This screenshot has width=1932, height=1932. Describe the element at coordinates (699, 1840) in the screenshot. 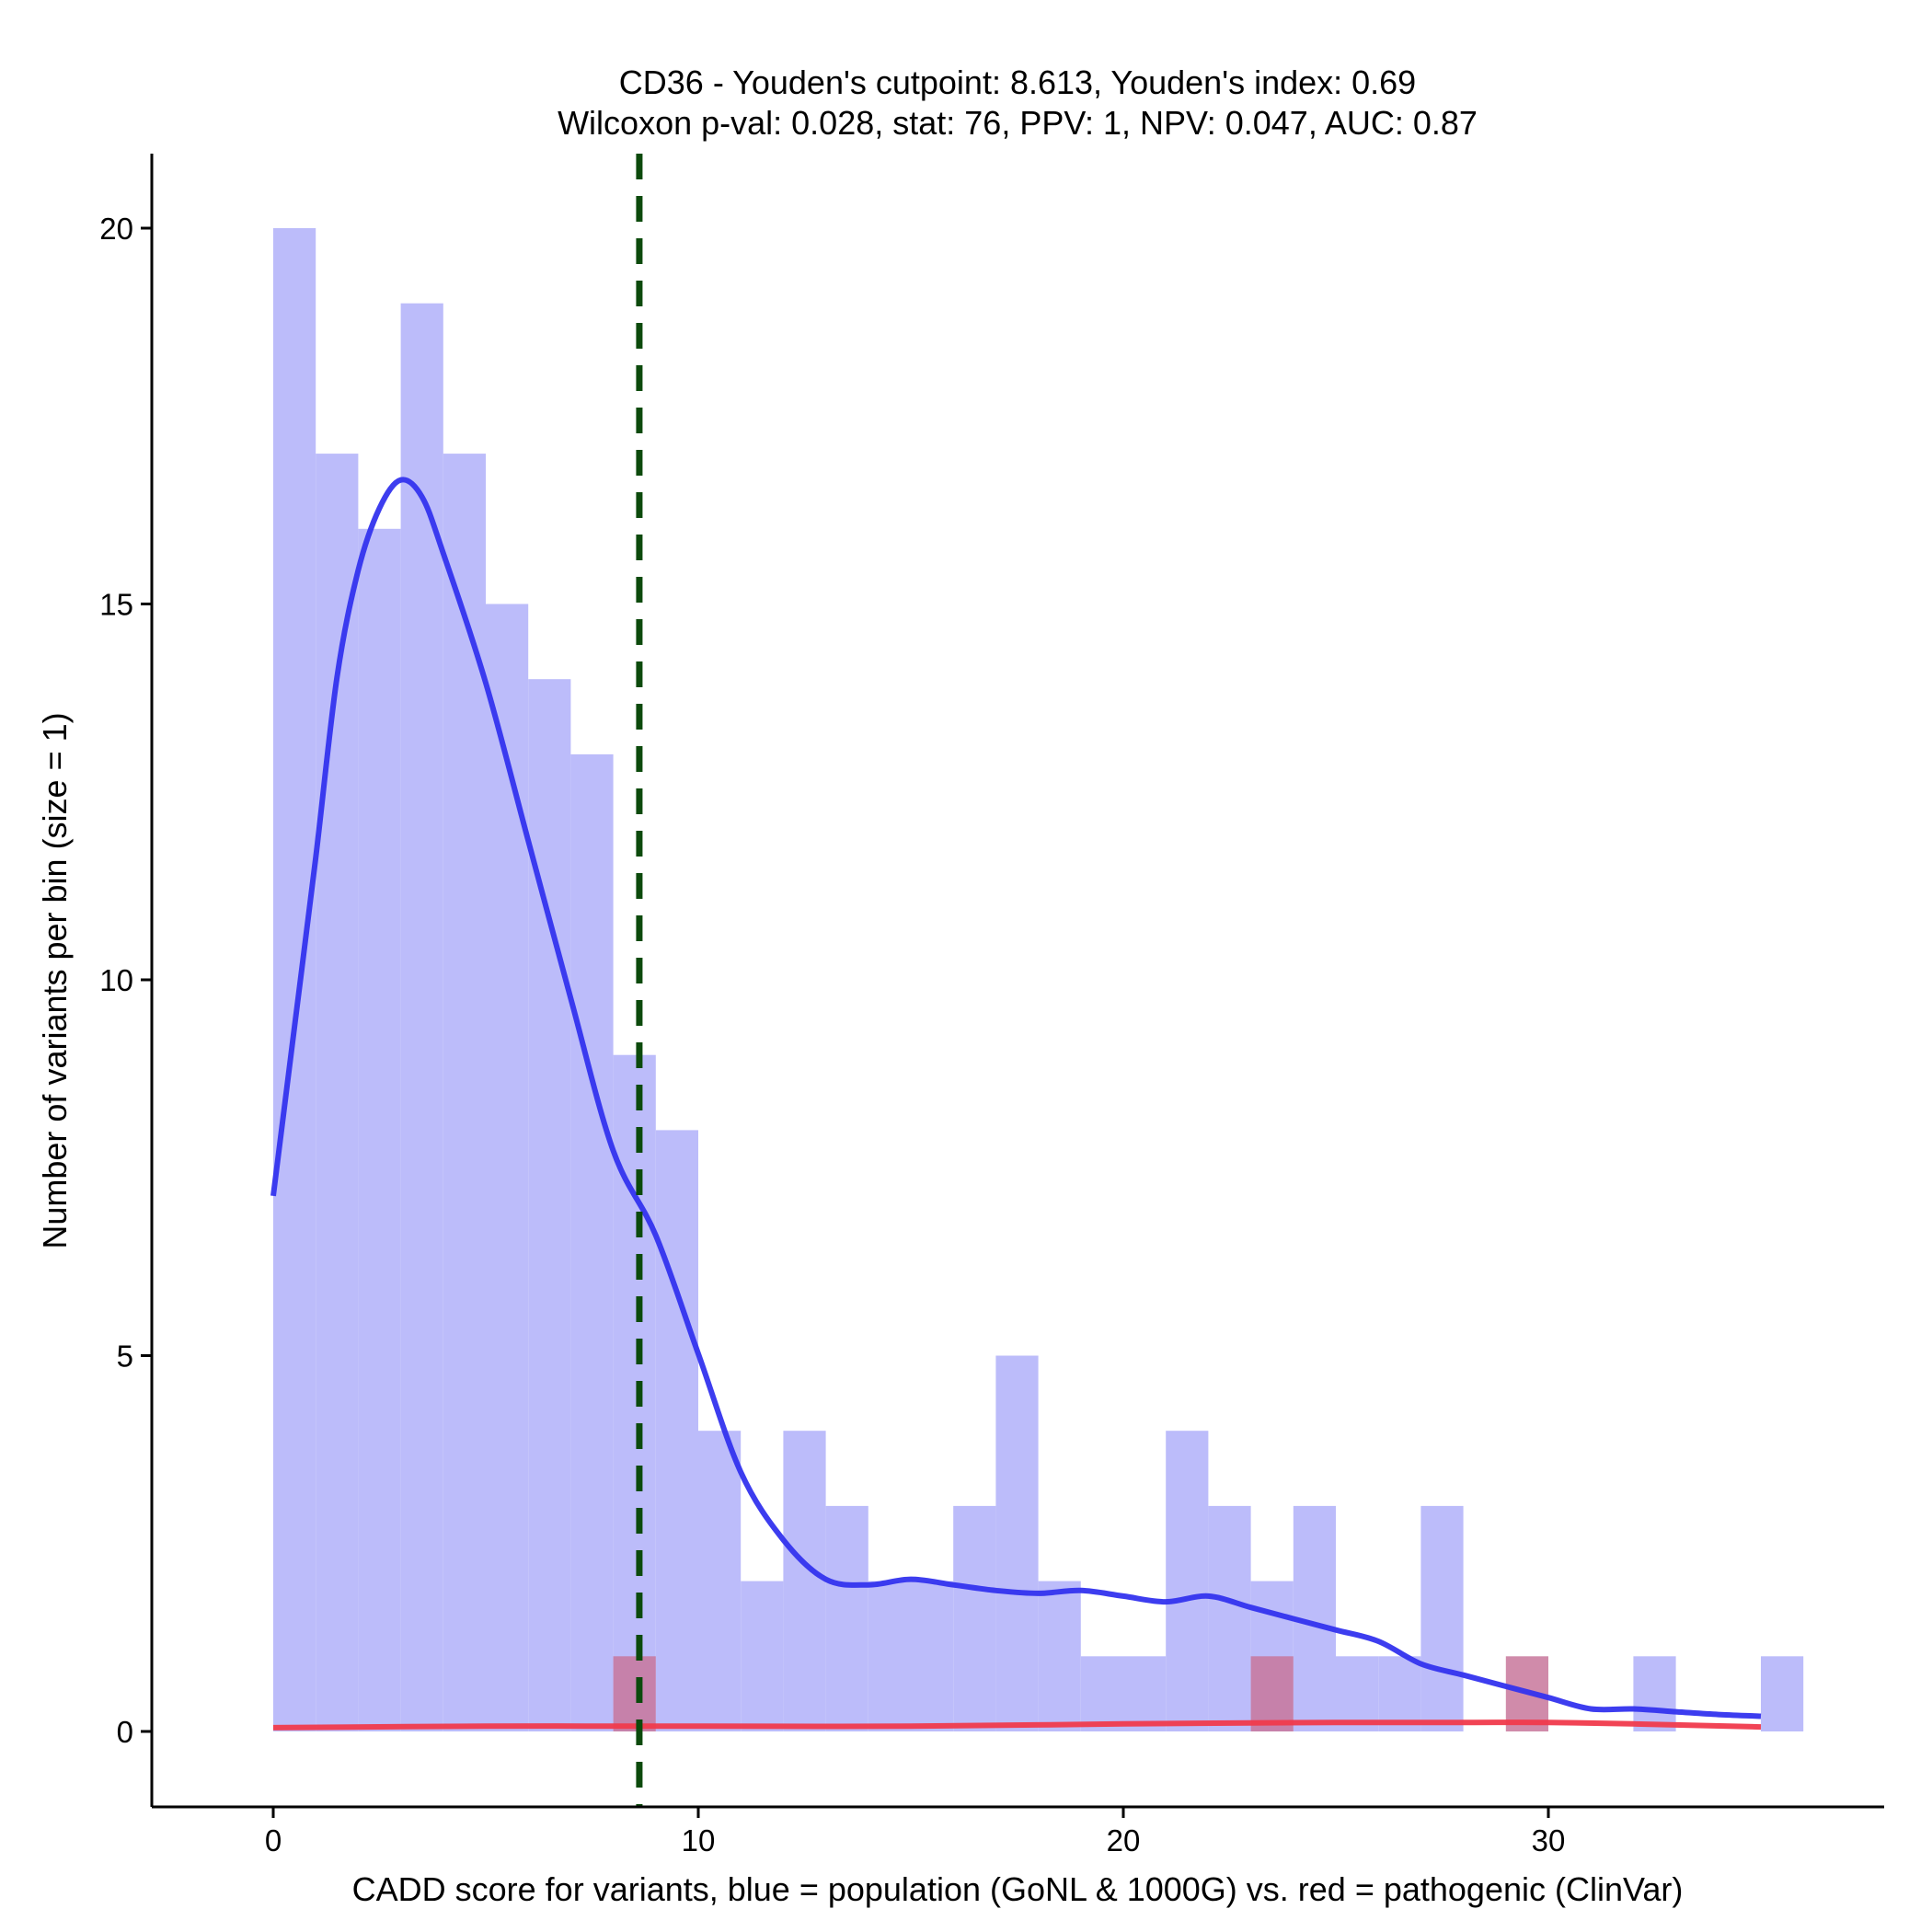

I see `x-tick-label: 10` at that location.